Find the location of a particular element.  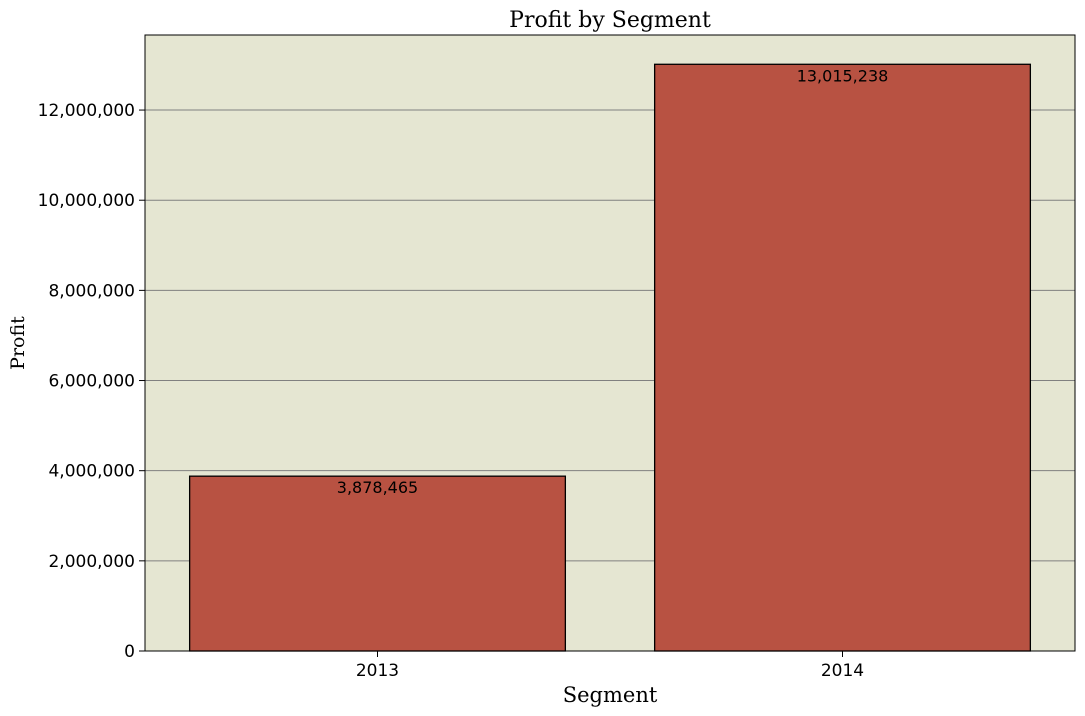

y-tick-label: 0 is located at coordinates (129, 652).